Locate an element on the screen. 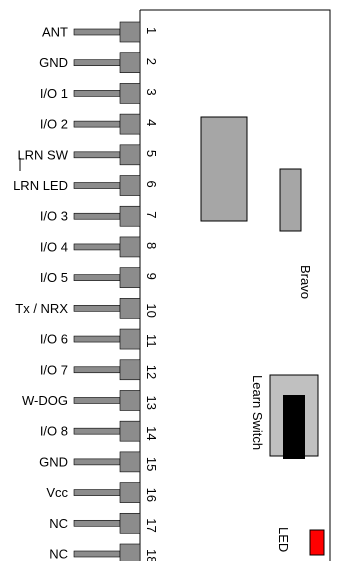  pin-row: LRN SW 5 is located at coordinates (88, 155).